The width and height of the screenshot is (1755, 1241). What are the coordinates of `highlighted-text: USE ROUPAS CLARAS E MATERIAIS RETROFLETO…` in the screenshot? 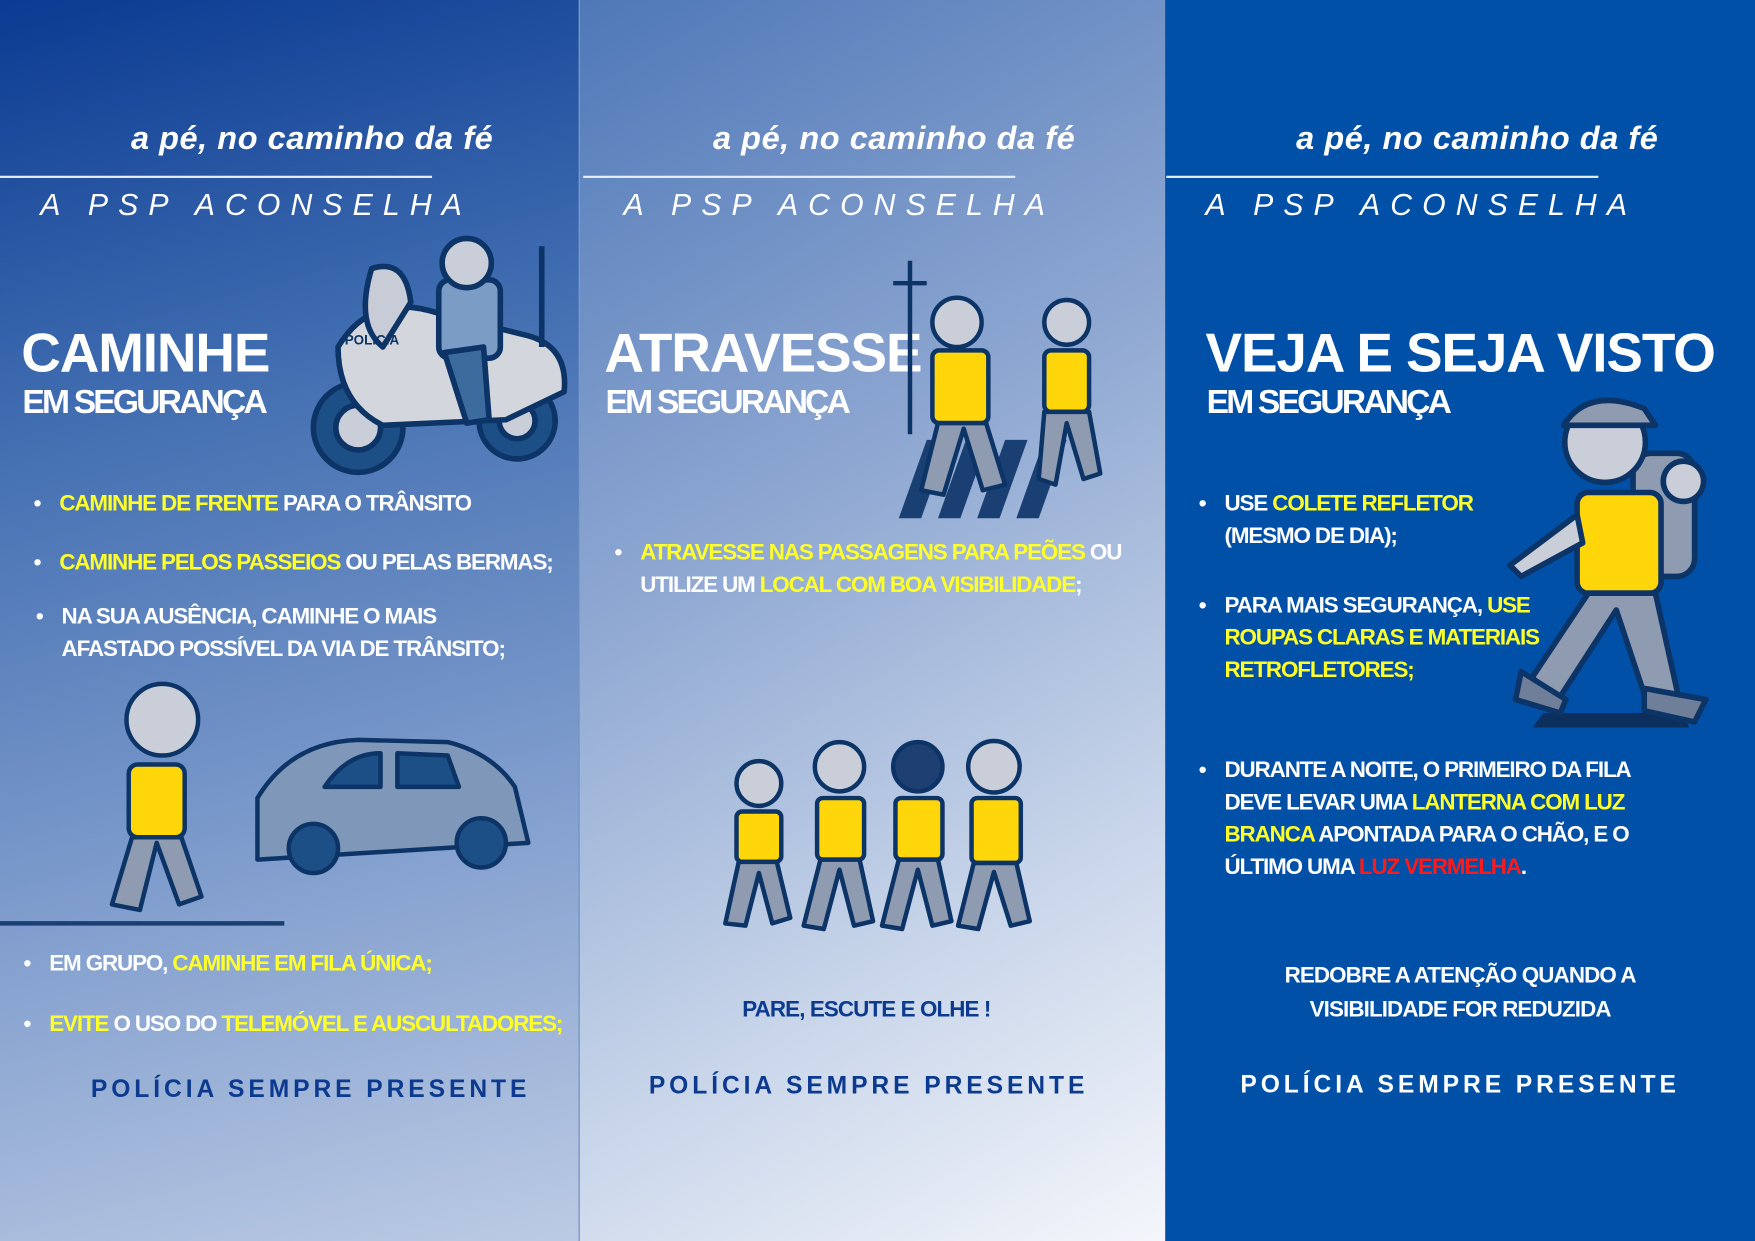 It's located at (1382, 638).